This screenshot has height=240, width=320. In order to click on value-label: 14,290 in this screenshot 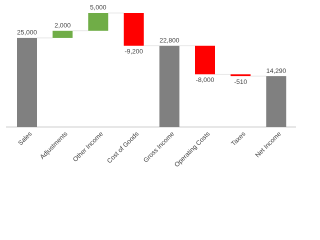, I will do `click(276, 71)`.